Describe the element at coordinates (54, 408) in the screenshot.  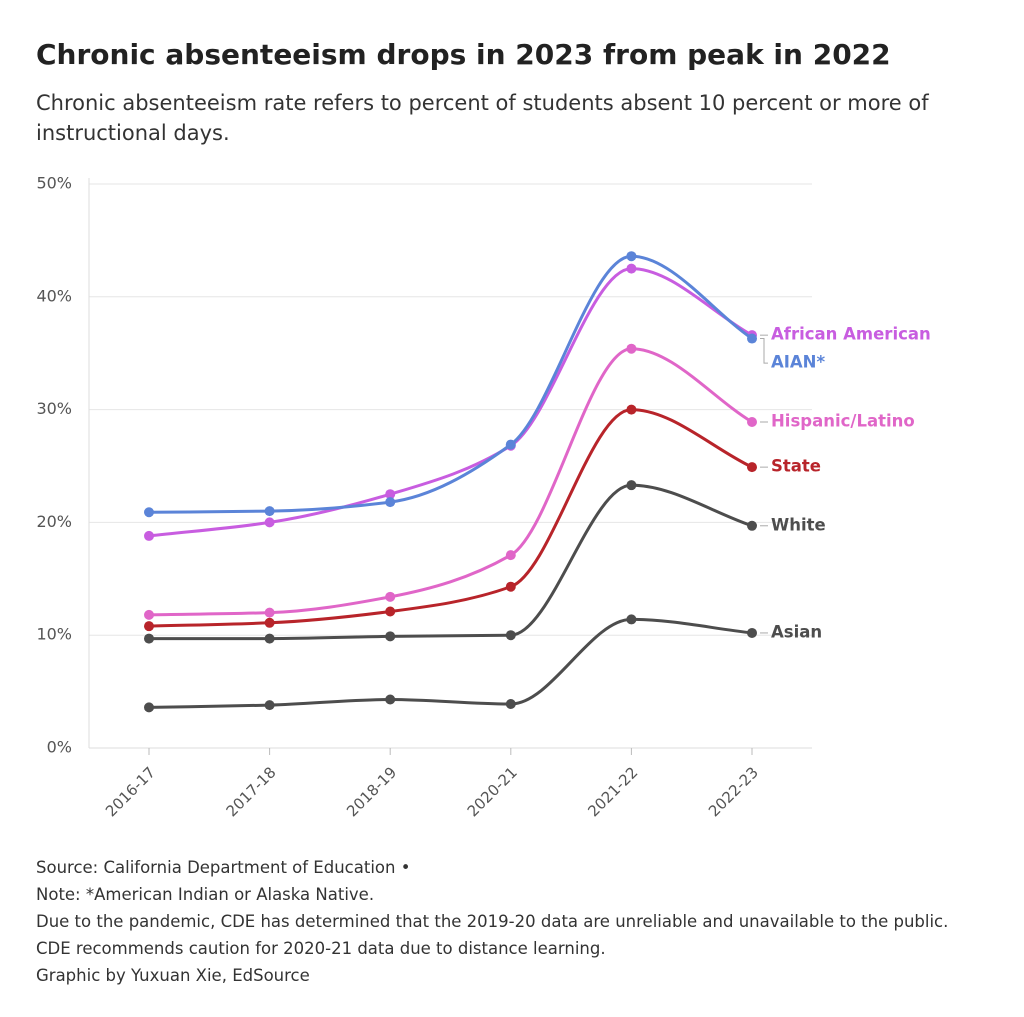
I see `y-tick-label: 30%` at that location.